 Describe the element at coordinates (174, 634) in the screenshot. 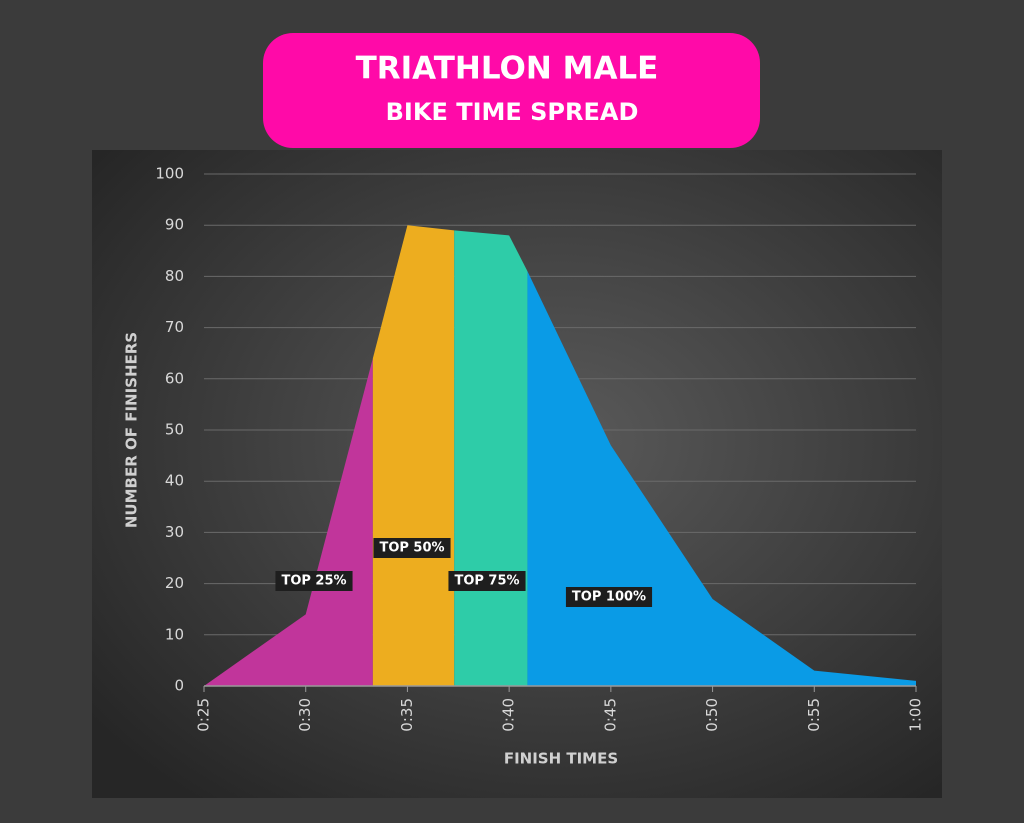

I see `y-tick-label: 10` at that location.